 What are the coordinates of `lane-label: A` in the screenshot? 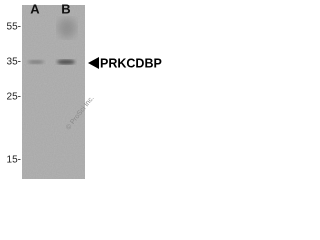 It's located at (35, 8).